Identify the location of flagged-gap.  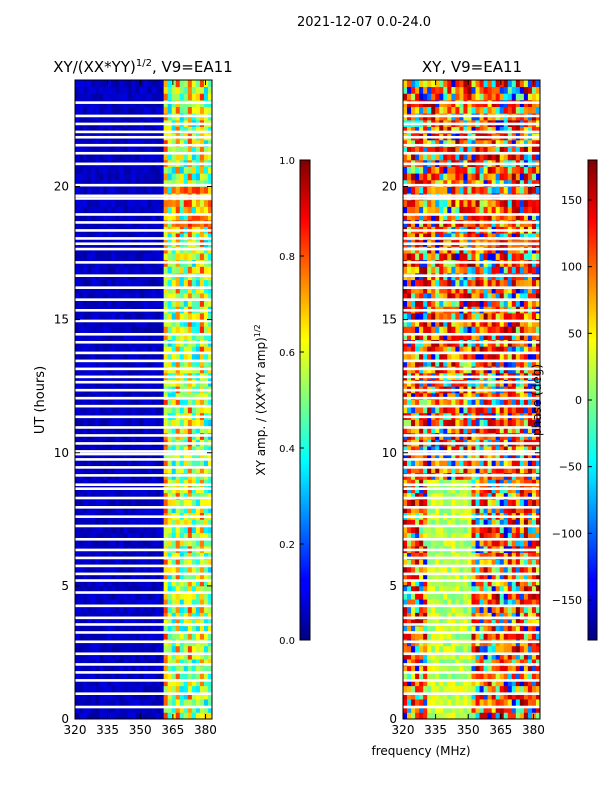
(143, 707).